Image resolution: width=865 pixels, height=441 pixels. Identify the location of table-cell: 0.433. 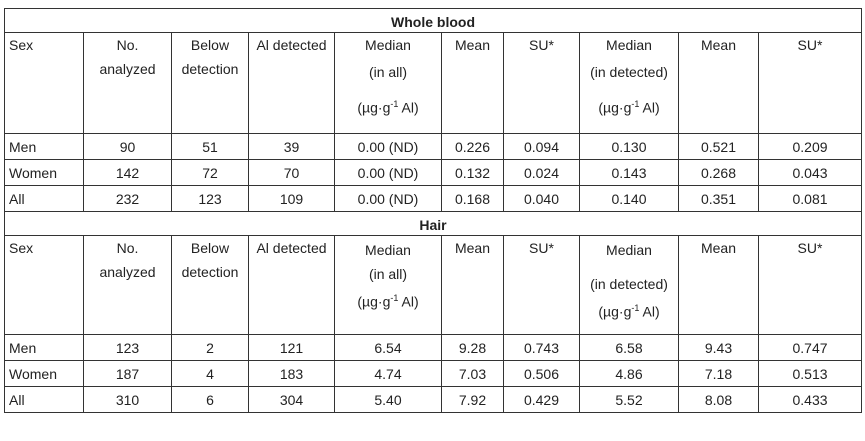
(810, 399).